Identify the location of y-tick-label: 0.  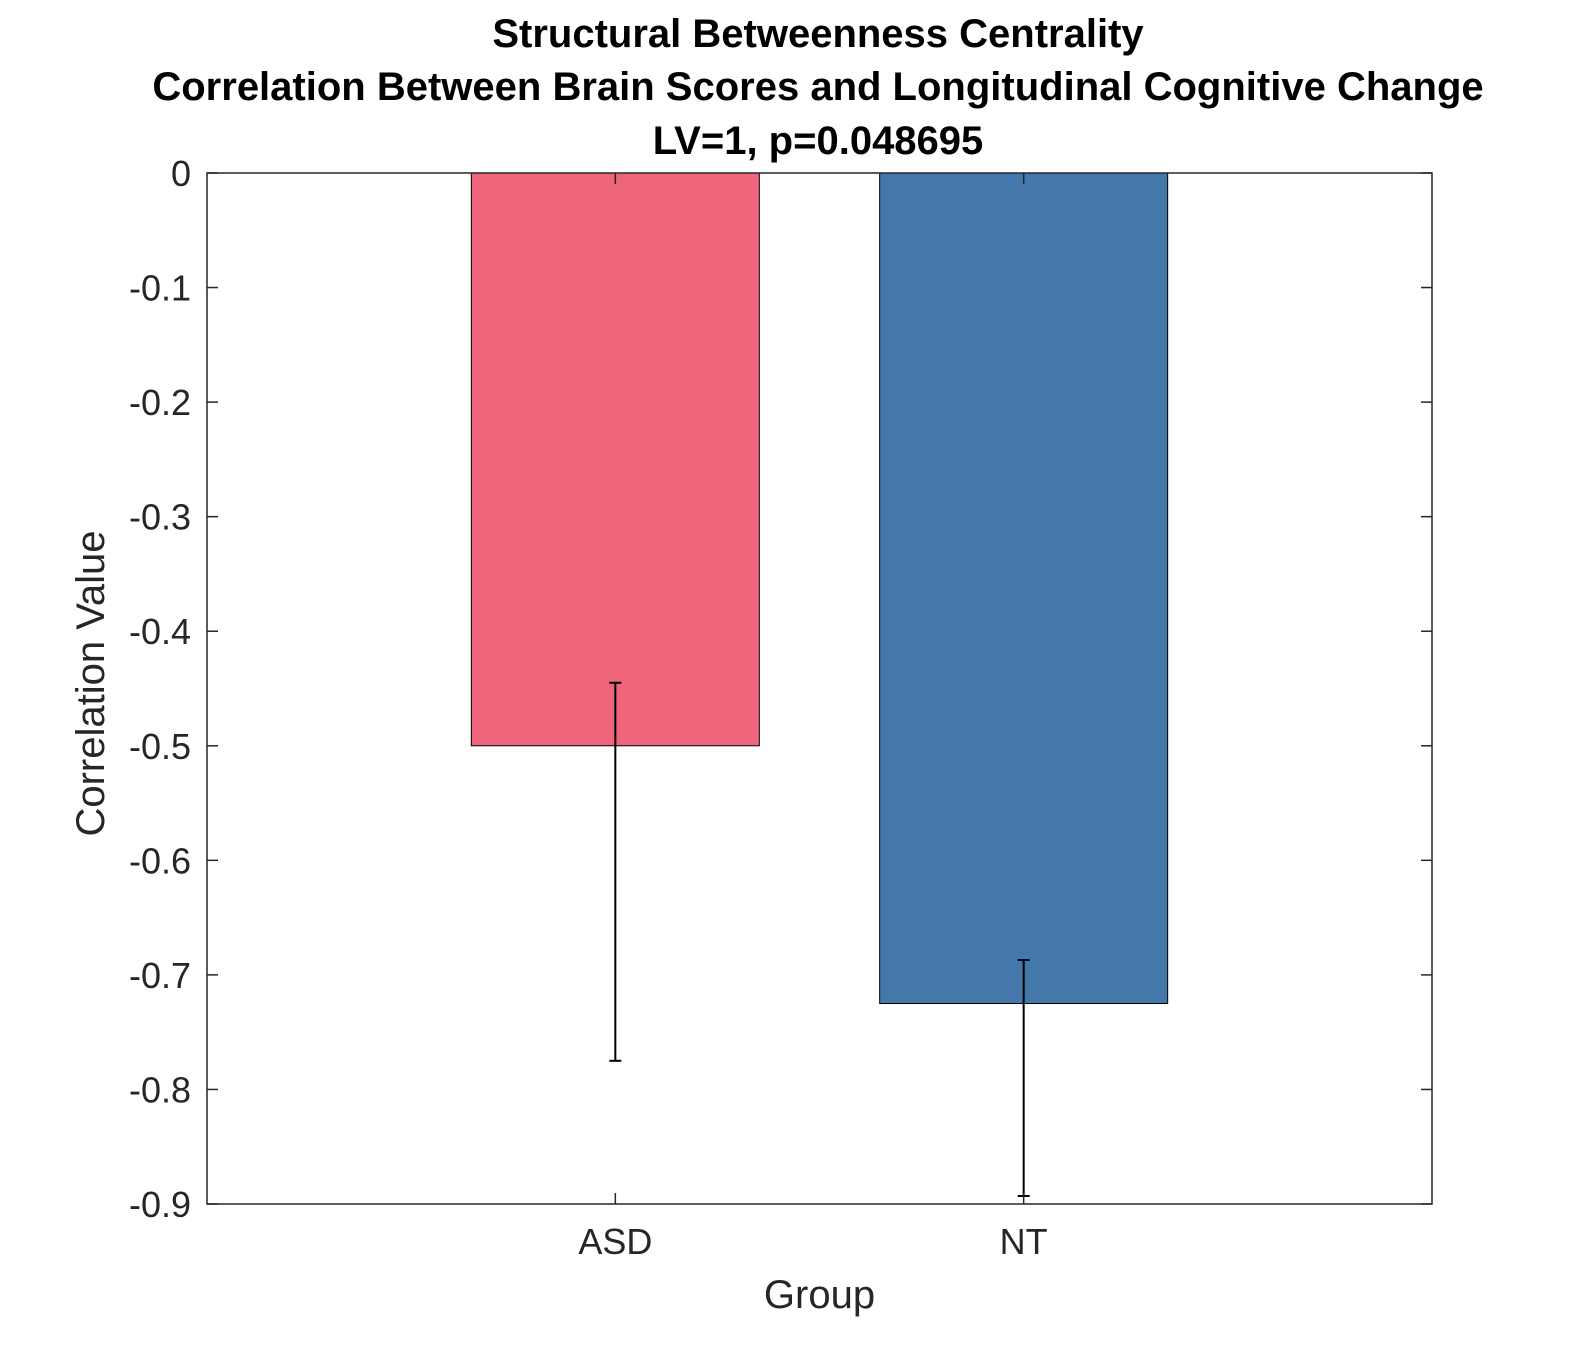
(181, 173).